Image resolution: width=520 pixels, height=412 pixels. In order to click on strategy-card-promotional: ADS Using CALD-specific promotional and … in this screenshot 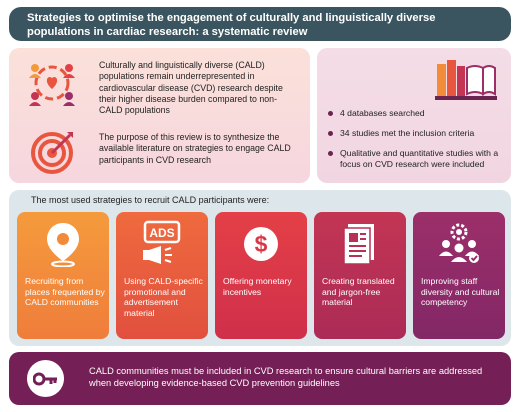, I will do `click(162, 275)`.